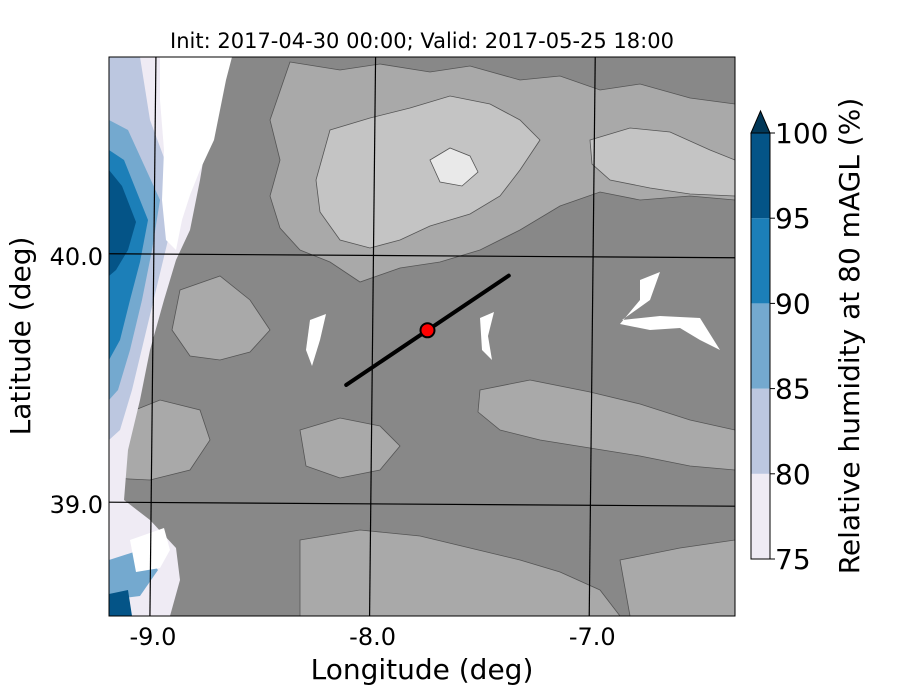  I want to click on colorbar-label: Relative humidity at 80 mAGL (%), so click(849, 336).